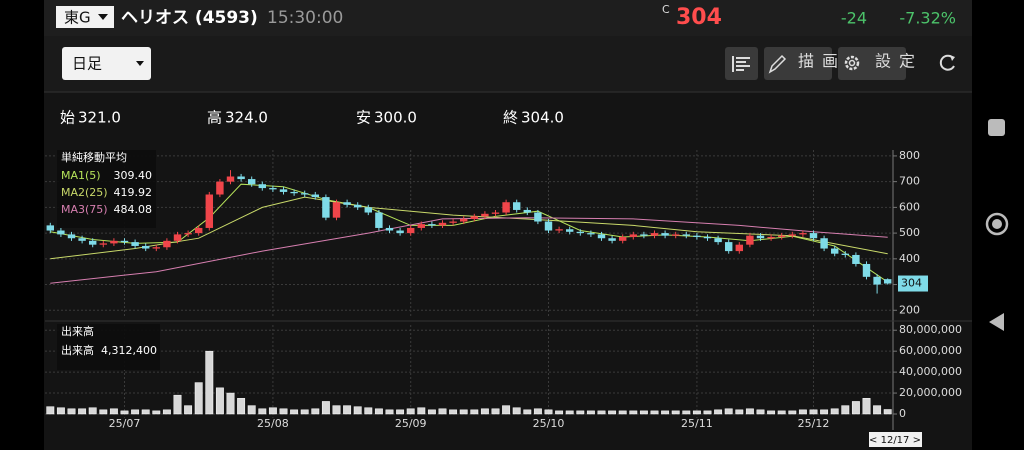 The height and width of the screenshot is (450, 1024). I want to click on x-tick-label: 25/10, so click(549, 423).